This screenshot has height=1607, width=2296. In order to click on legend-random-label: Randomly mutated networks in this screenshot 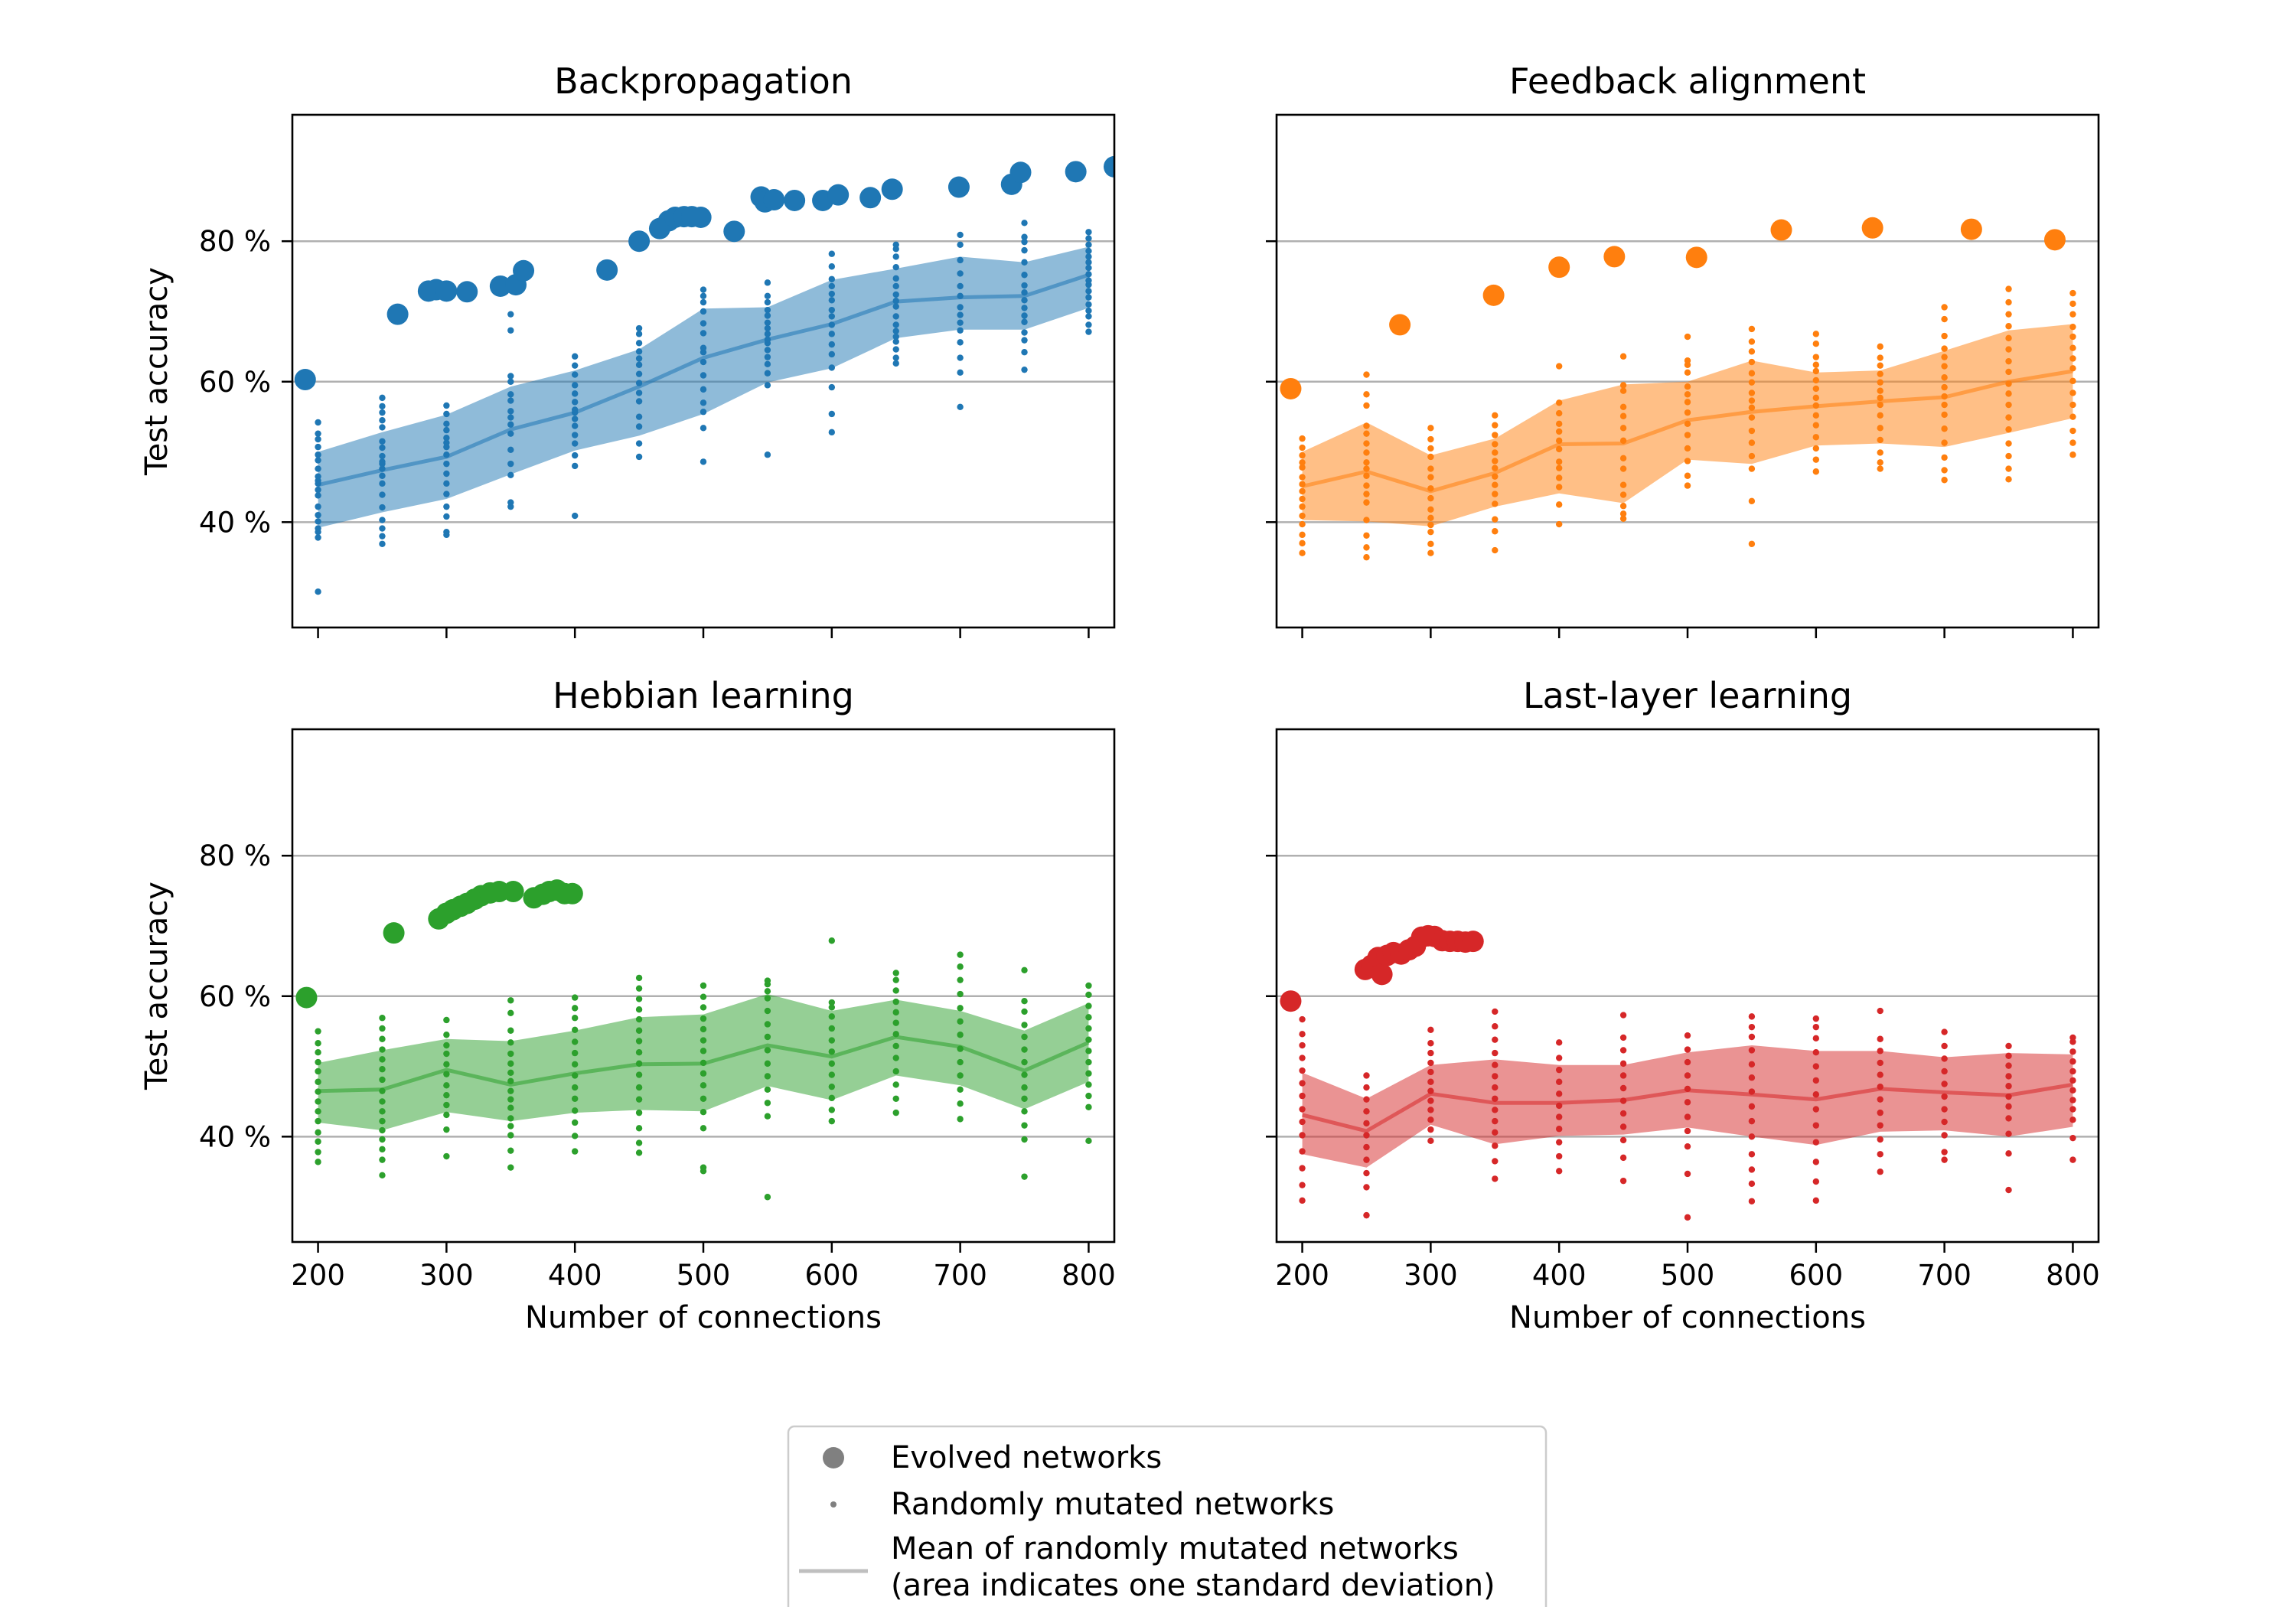, I will do `click(1112, 1504)`.